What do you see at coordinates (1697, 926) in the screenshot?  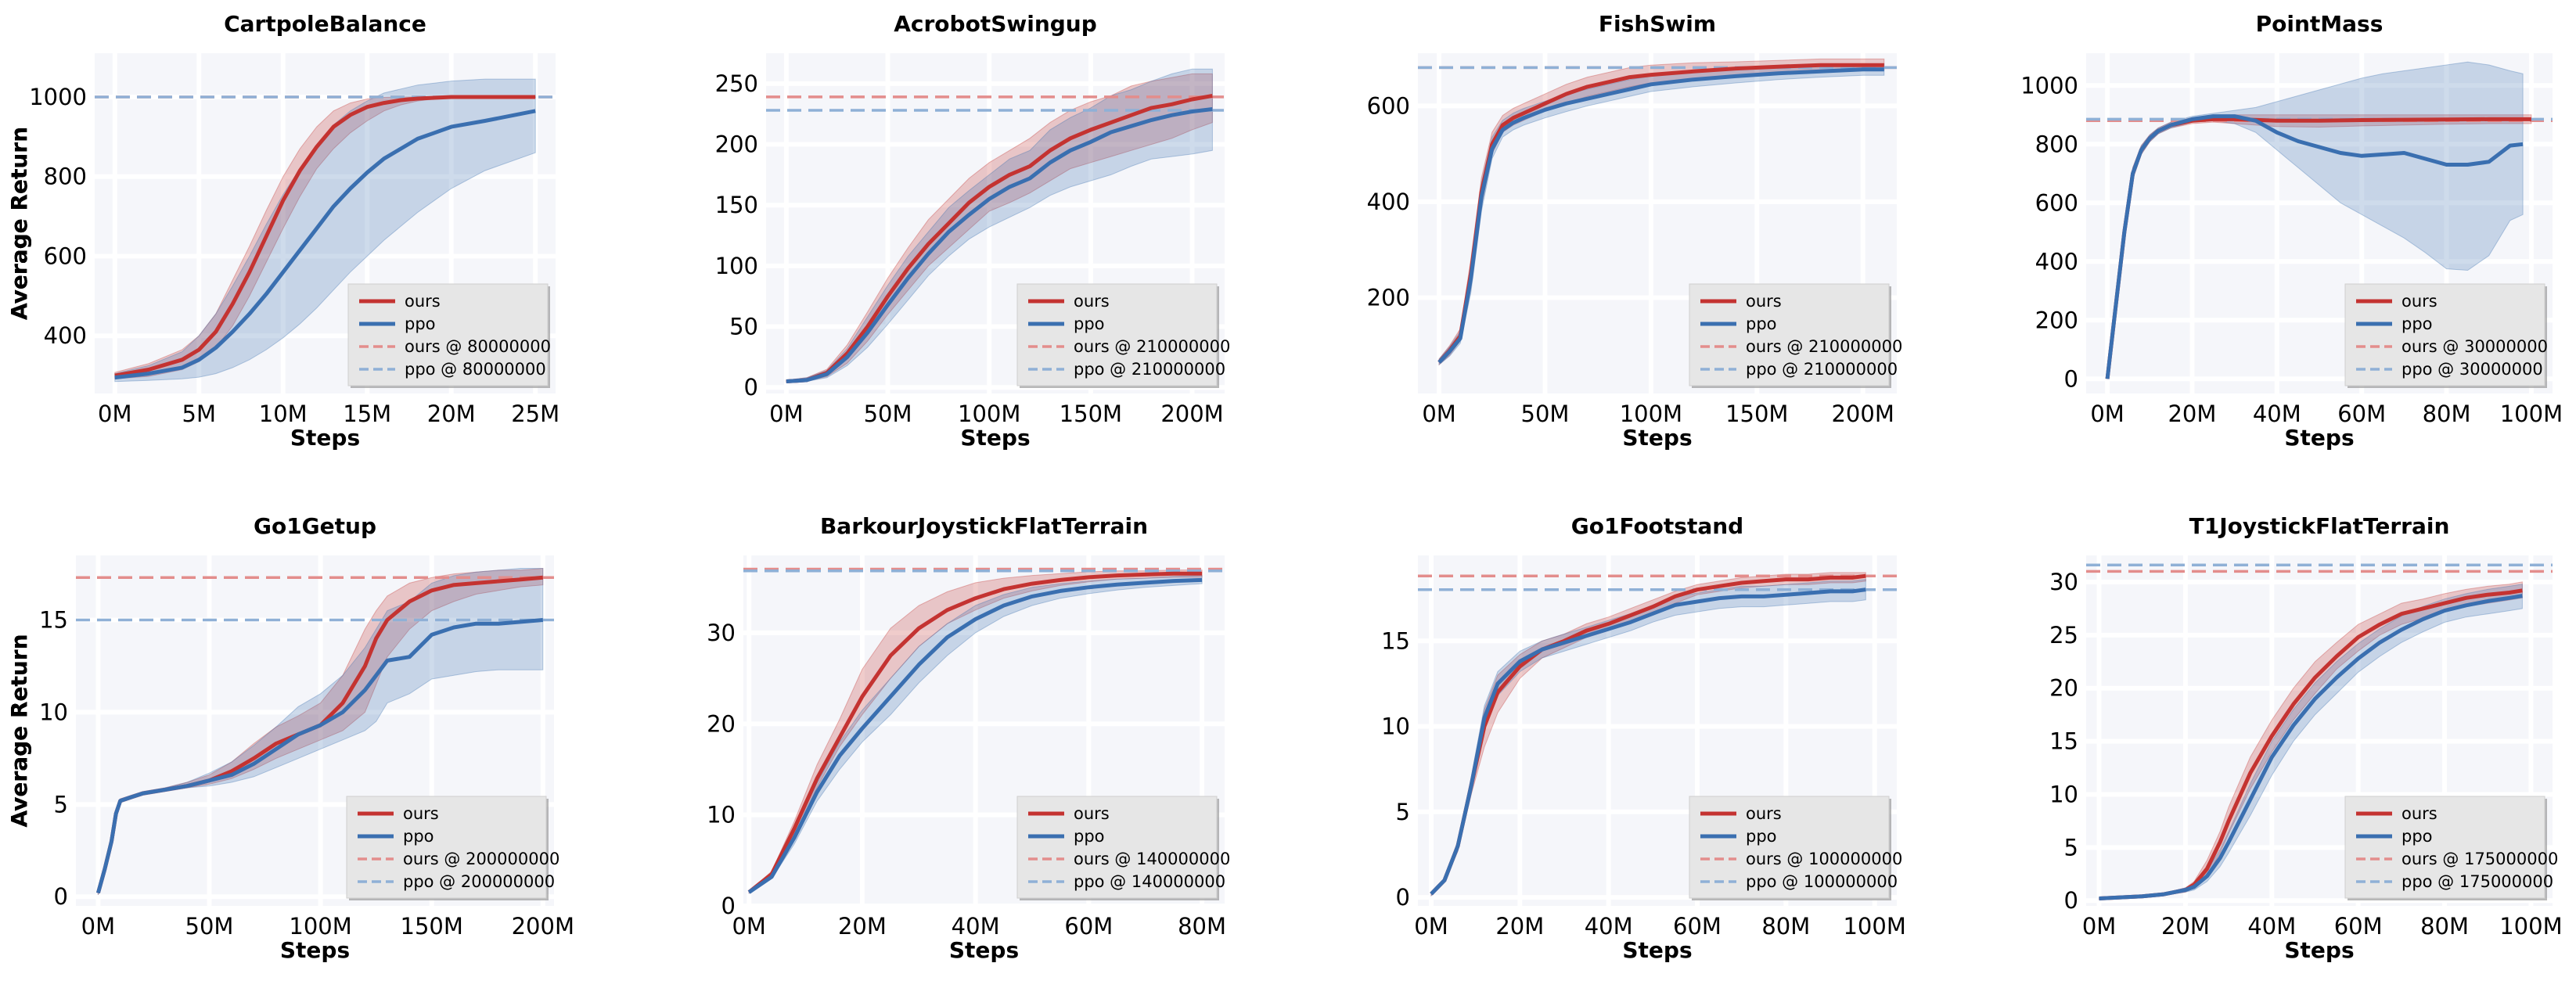 I see `x-tick-label: 60M` at bounding box center [1697, 926].